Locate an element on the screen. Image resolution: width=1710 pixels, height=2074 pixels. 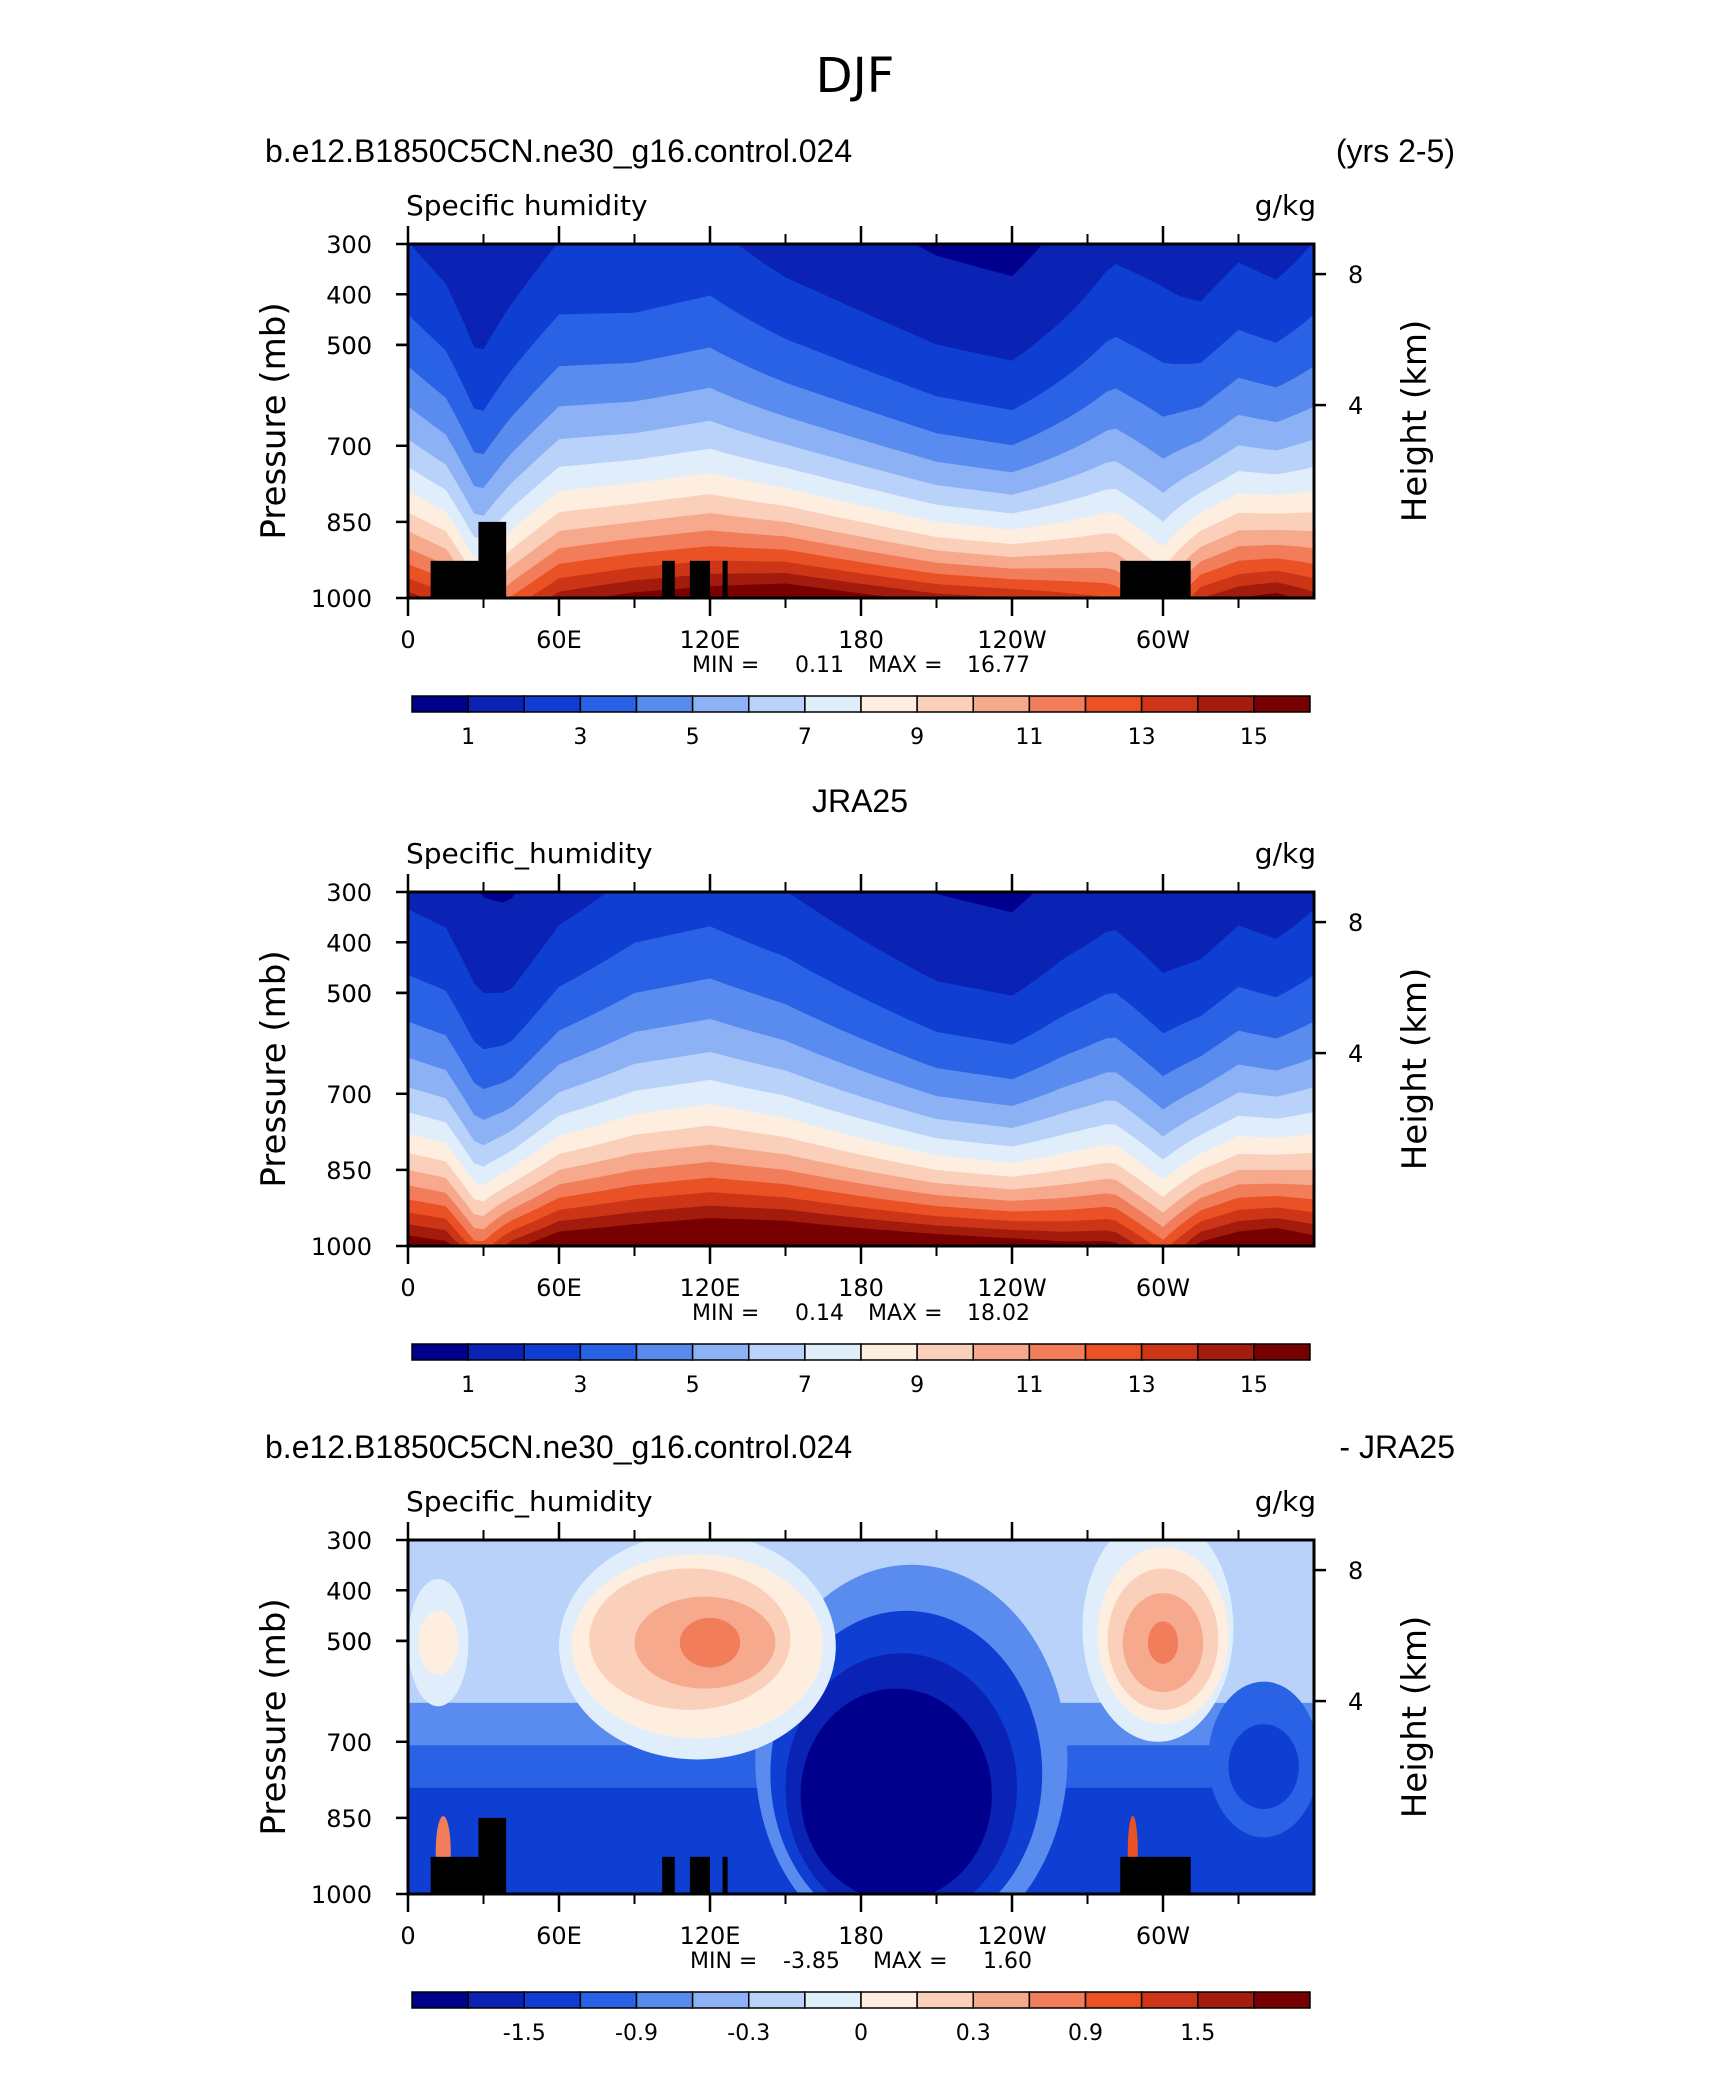
panel-model-header-left: b.e12.B1850C5CN.ne30_g16.control.024 is located at coordinates (558, 151).